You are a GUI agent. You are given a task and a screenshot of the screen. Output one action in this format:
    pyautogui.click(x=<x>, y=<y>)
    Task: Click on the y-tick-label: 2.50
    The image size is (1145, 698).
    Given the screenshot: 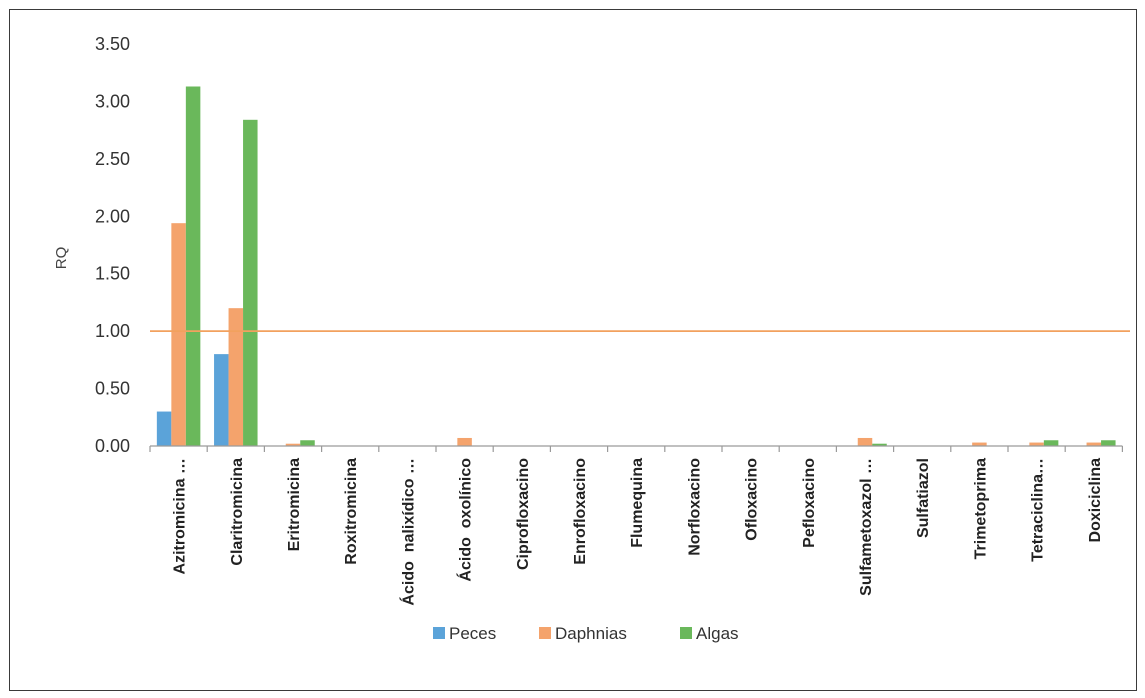 What is the action you would take?
    pyautogui.click(x=112, y=159)
    